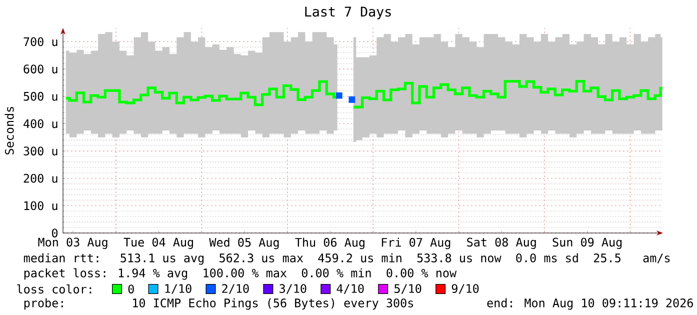  What do you see at coordinates (9, 130) in the screenshot?
I see `y-axis-title: Seconds` at bounding box center [9, 130].